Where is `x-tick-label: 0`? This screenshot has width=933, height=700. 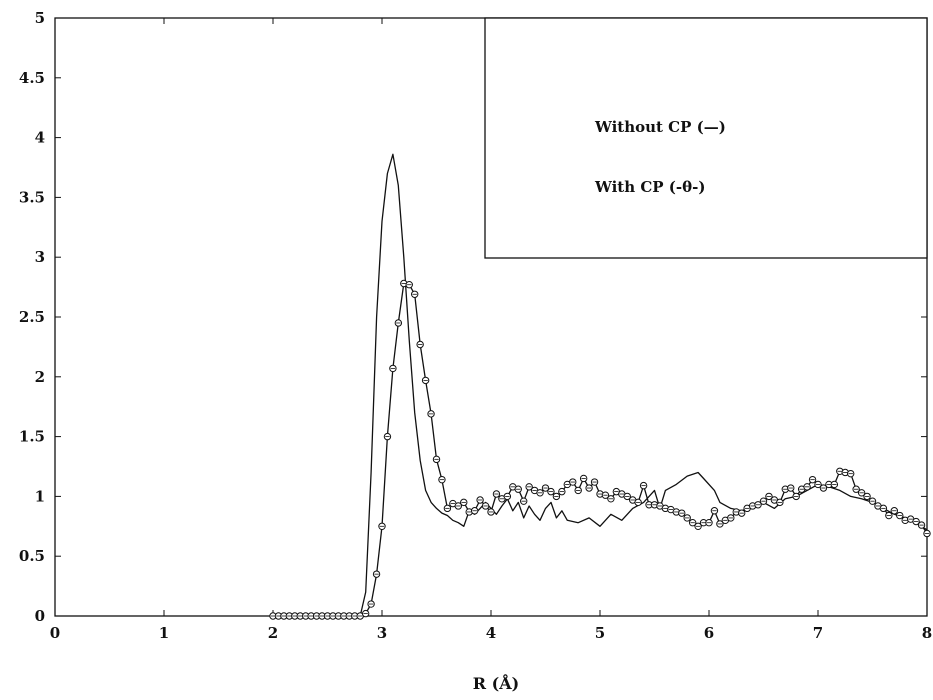
x-tick-label: 0 is located at coordinates (55, 633).